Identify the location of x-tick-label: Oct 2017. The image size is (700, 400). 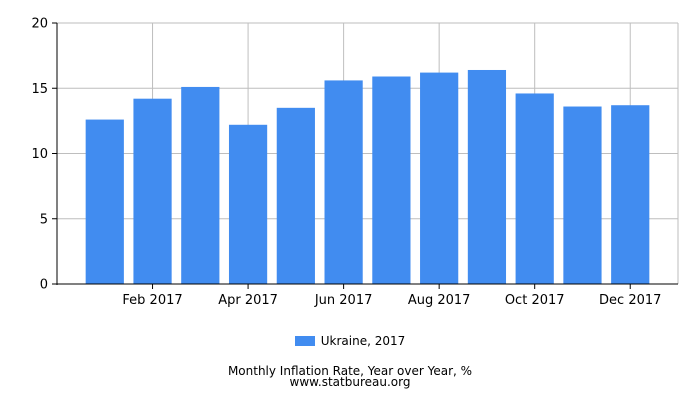
(535, 300).